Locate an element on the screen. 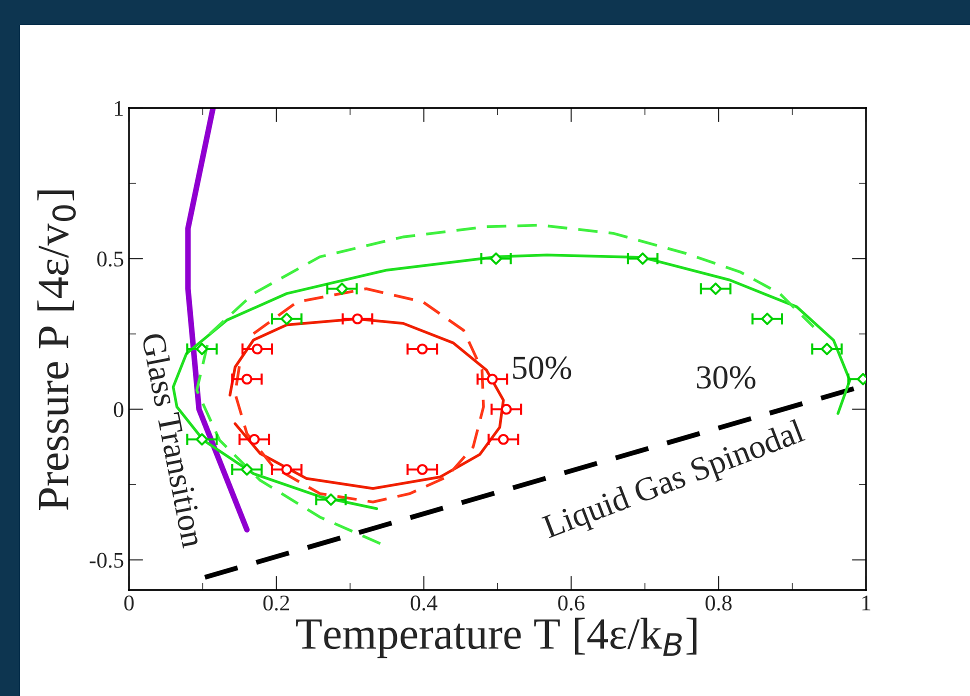 This screenshot has height=696, width=970. annotation: Glass Transition is located at coordinates (174, 440).